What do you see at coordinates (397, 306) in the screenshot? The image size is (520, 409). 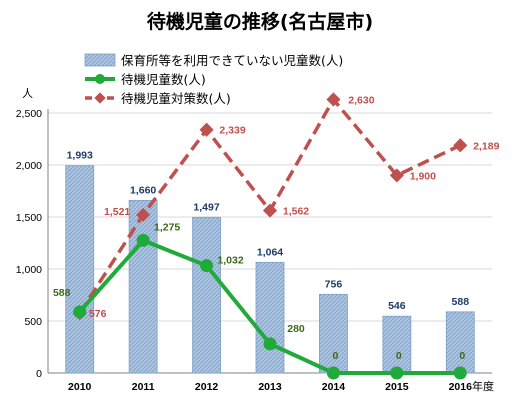 I see `bar-value-label: 546` at bounding box center [397, 306].